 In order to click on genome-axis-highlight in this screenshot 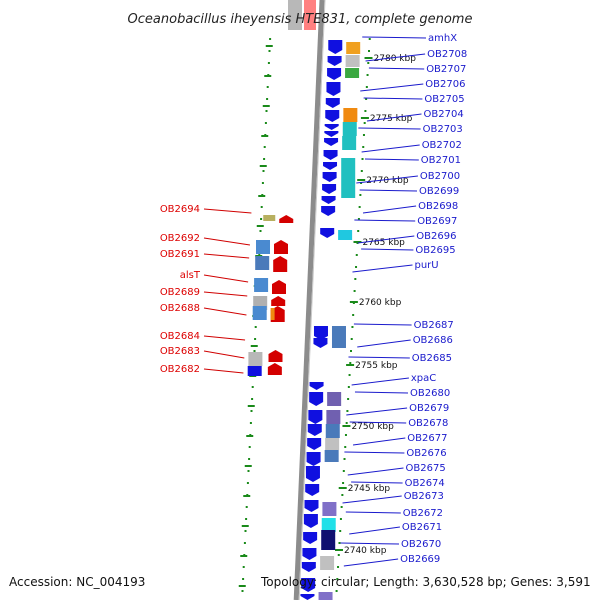, I will do `click(312, 300)`.